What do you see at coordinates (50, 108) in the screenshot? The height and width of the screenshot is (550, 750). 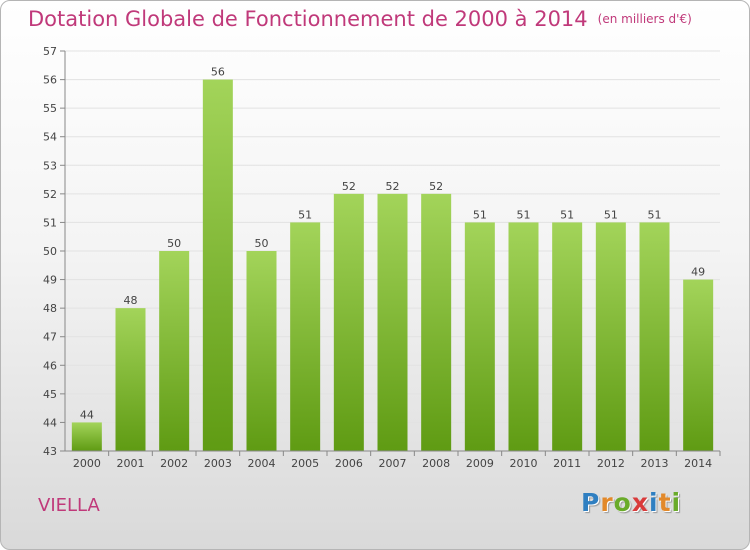 I see `y-tick-label: 55` at bounding box center [50, 108].